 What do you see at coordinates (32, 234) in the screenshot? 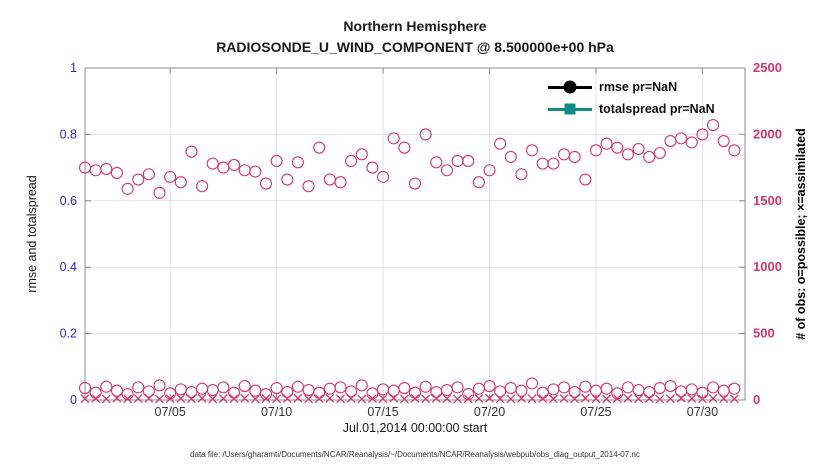
I see `left-y-axis-label: rmse and totalspread` at bounding box center [32, 234].